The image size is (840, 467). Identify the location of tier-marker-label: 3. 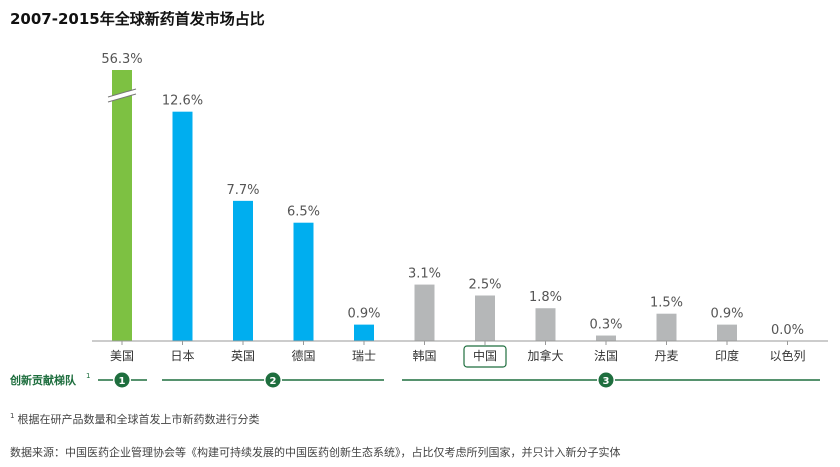
(606, 381).